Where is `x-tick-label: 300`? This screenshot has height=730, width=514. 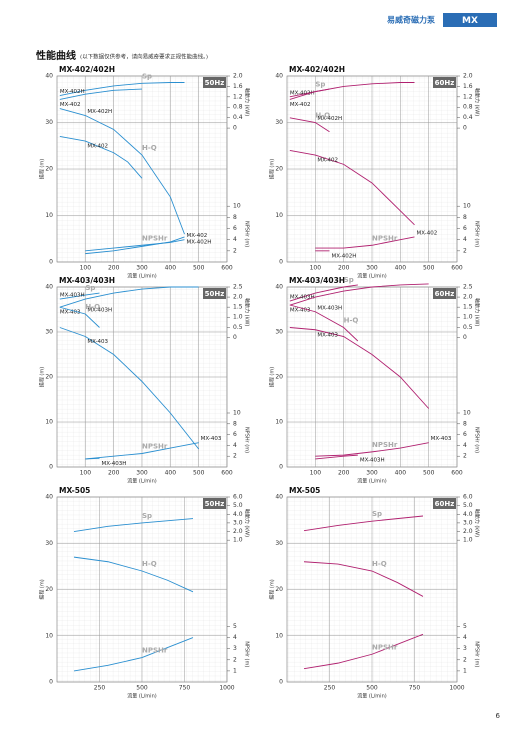 x-tick-label: 300 is located at coordinates (142, 473).